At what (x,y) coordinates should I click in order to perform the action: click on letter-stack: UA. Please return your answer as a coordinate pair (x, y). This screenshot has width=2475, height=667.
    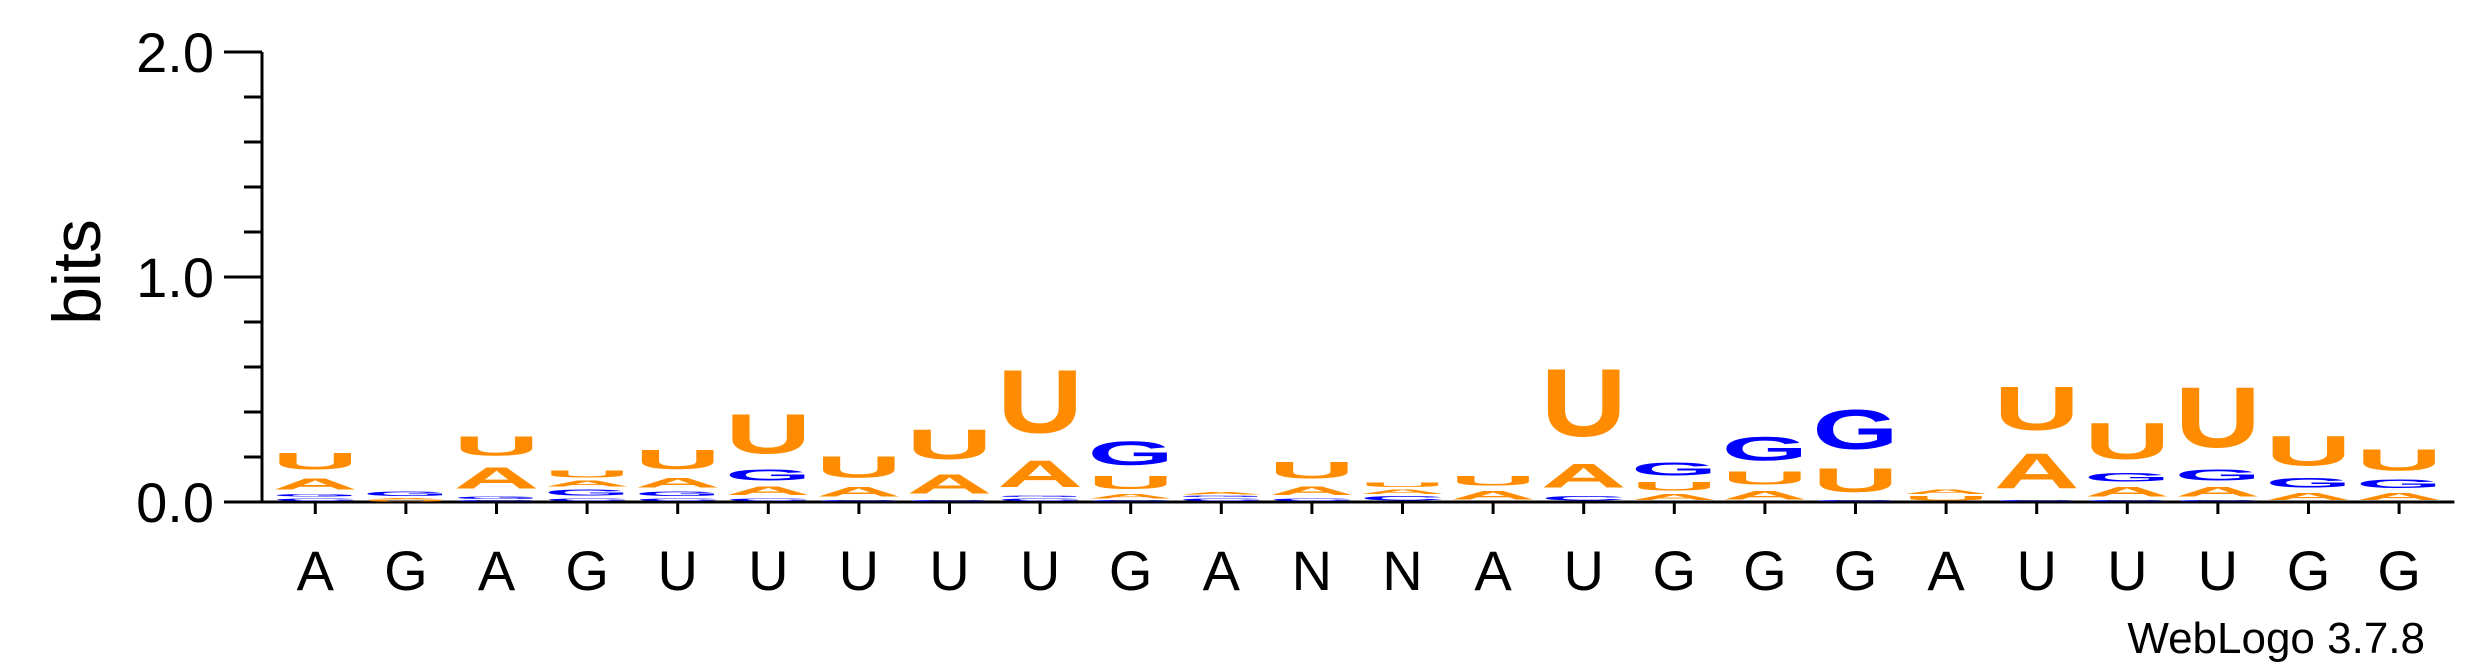
    Looking at the image, I should click on (1946, 494).